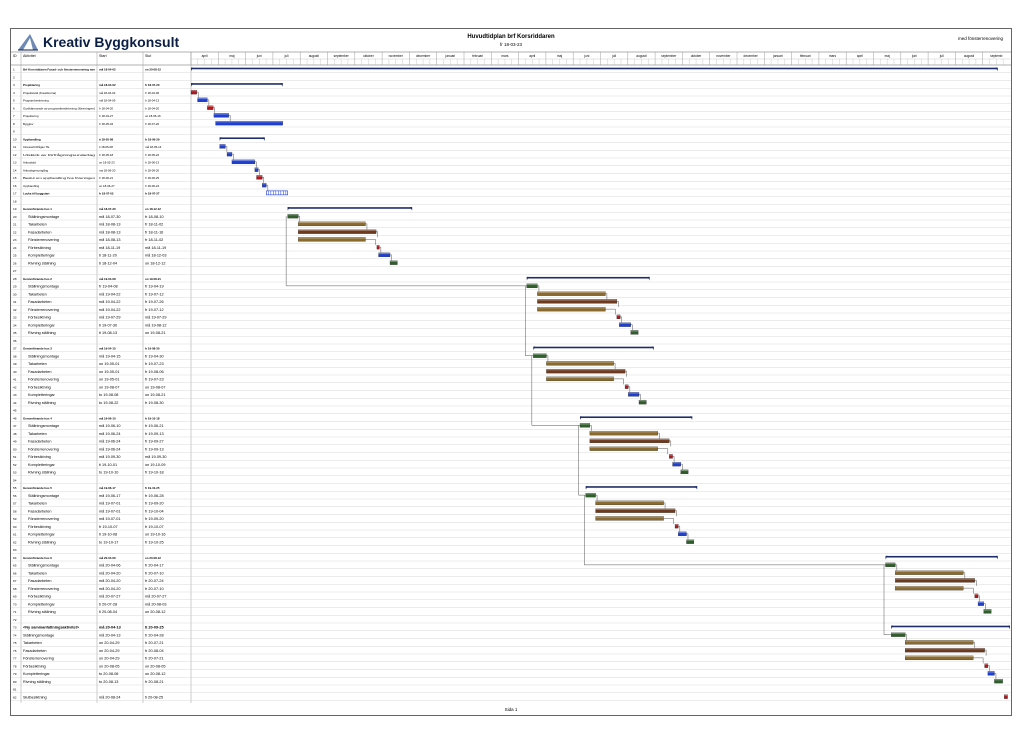 The width and height of the screenshot is (1024, 746). Describe the element at coordinates (35, 170) in the screenshot. I see `task-name: Anbudsgenomgång` at that location.